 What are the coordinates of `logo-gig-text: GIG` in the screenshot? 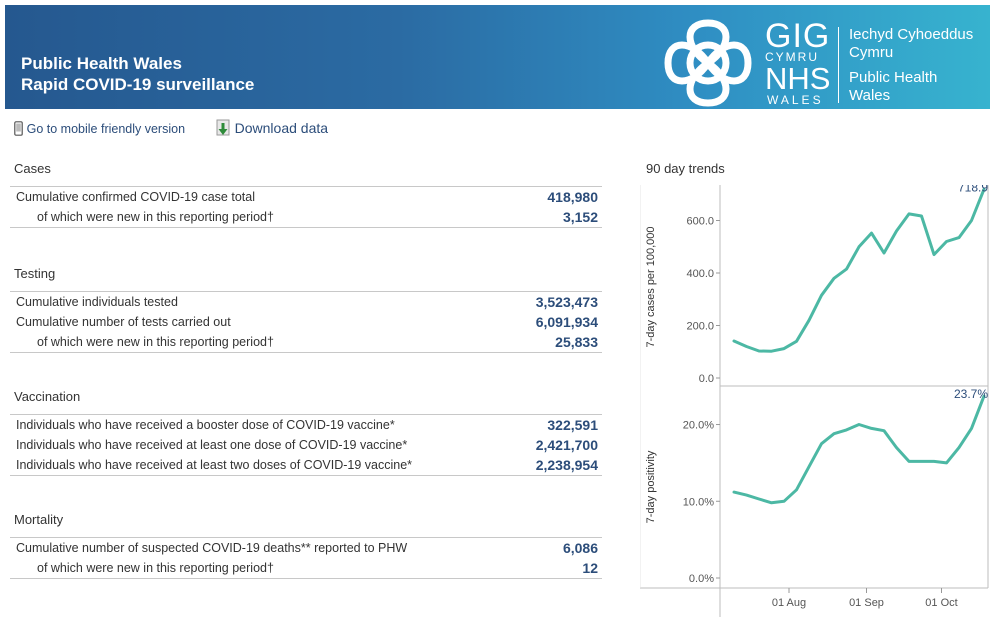 It's located at (798, 36).